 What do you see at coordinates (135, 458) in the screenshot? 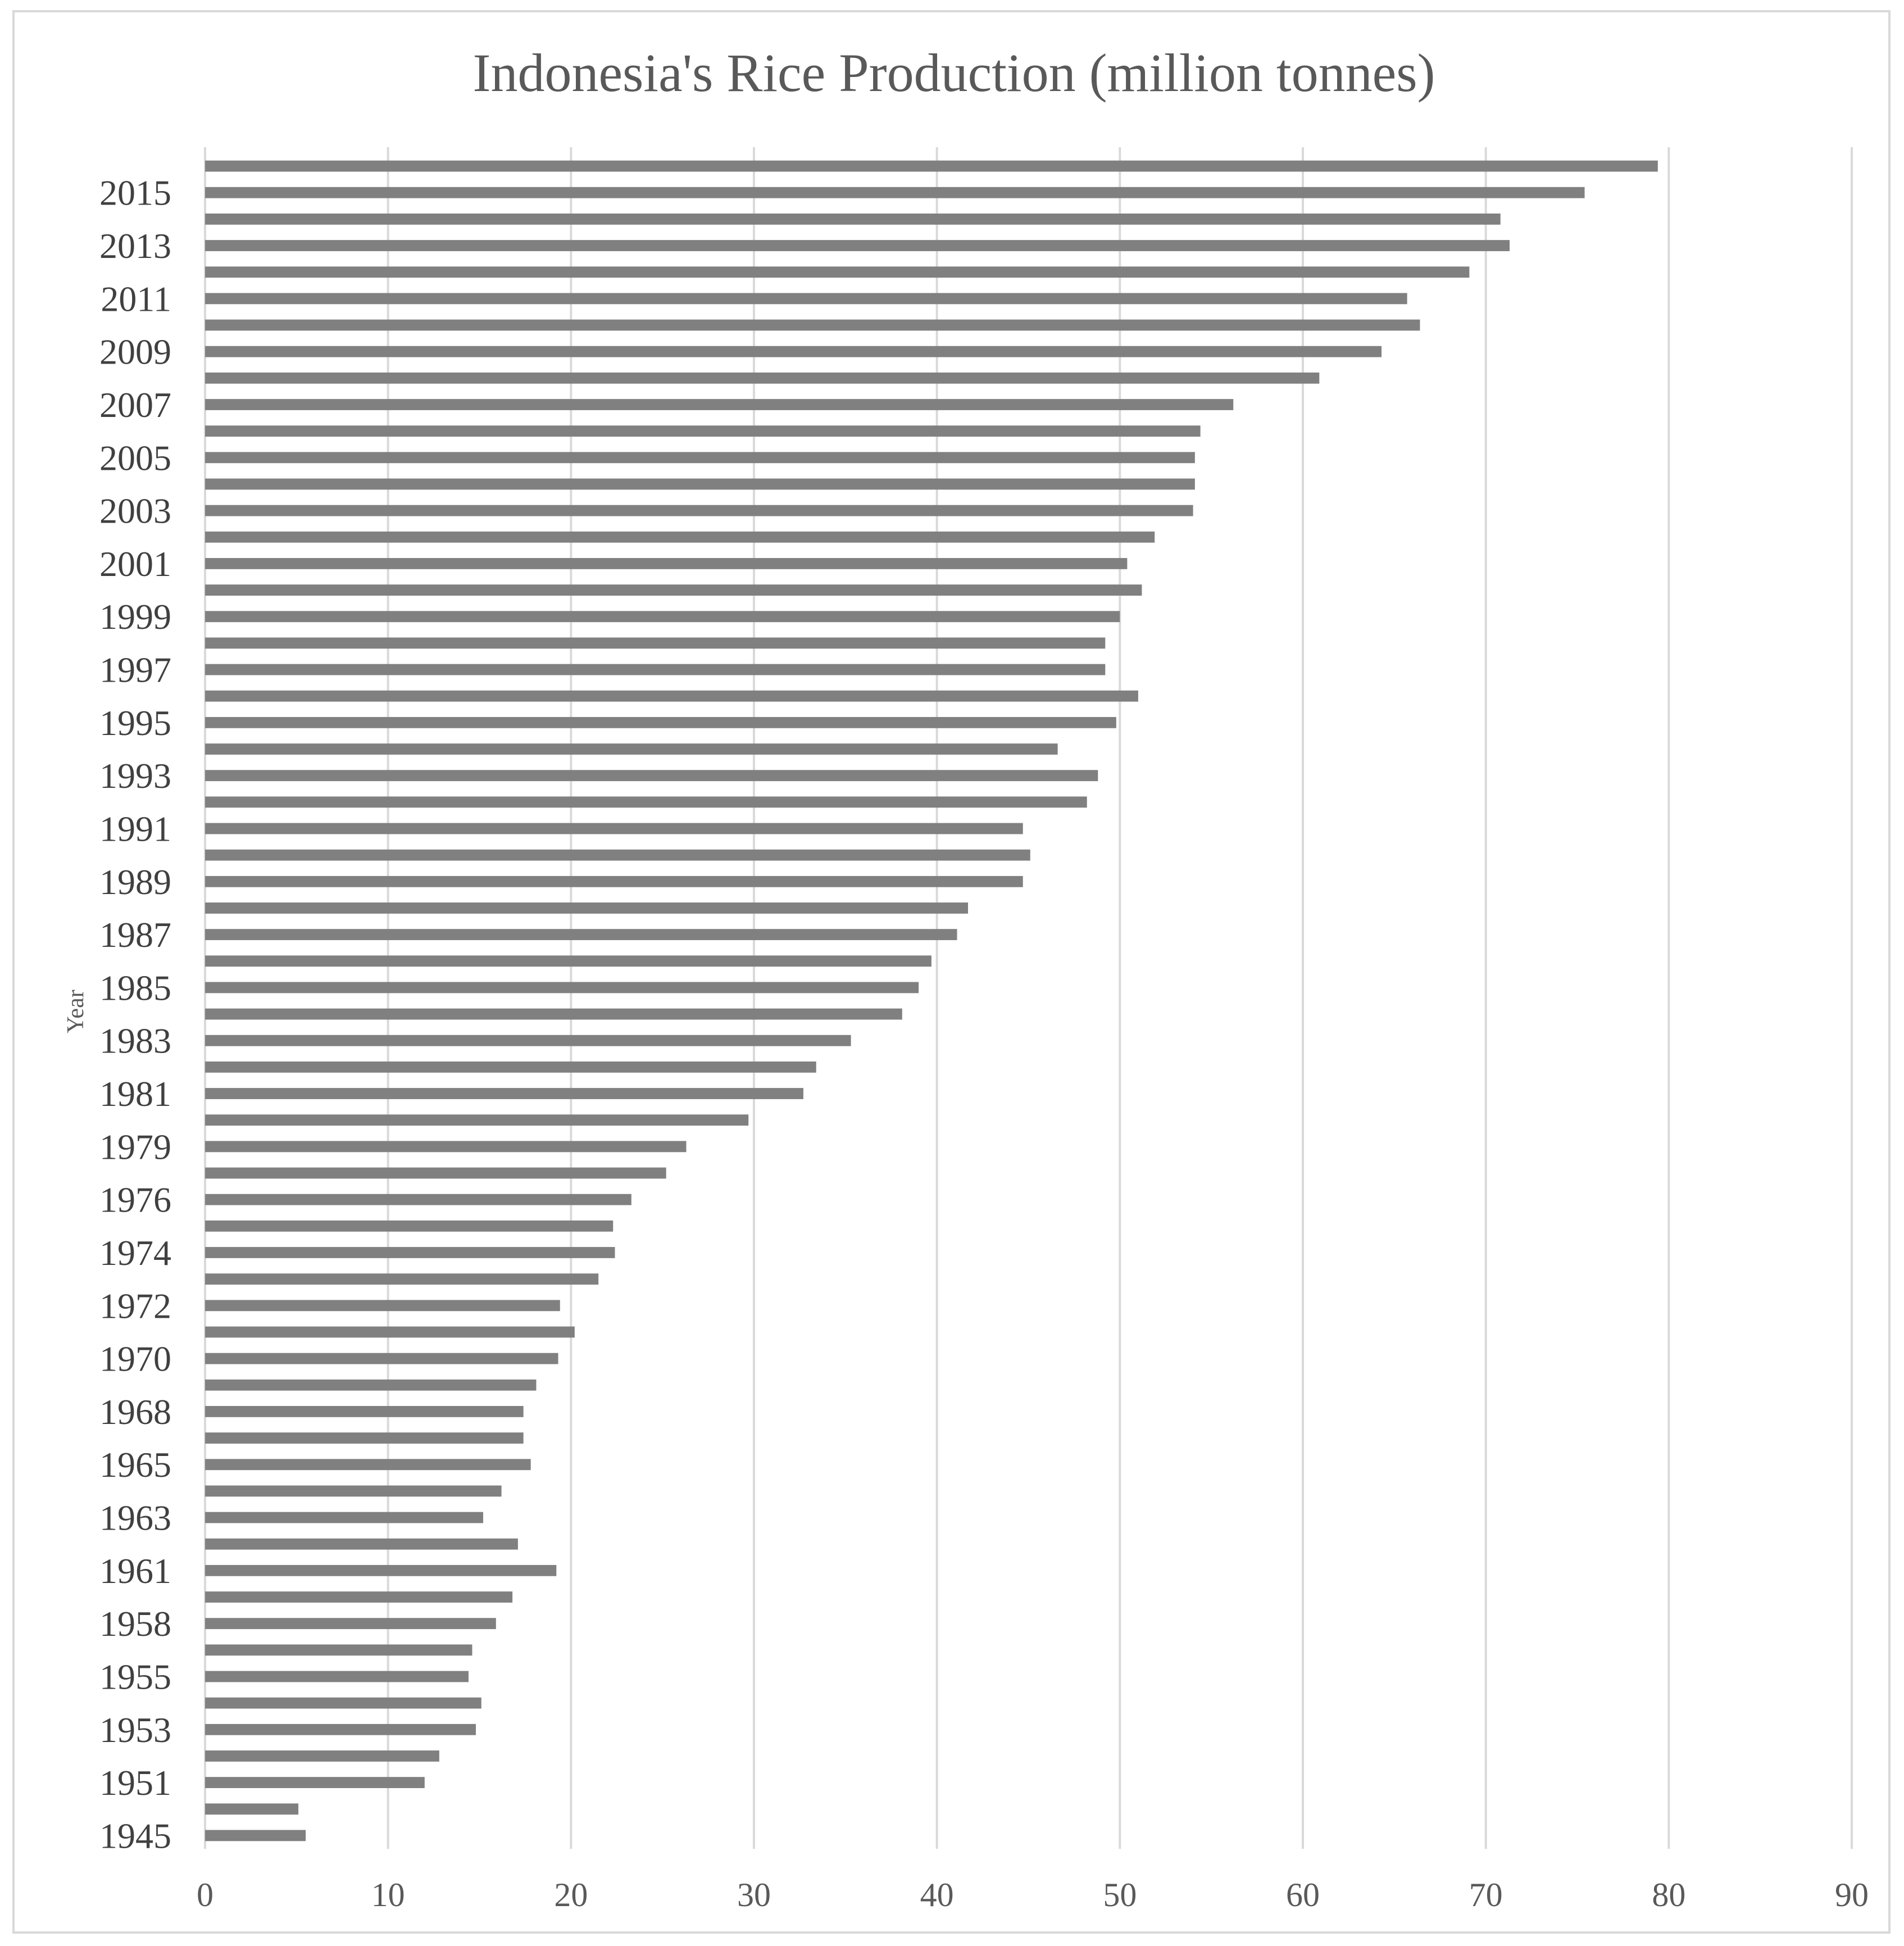
I see `y-category-label: 2005` at bounding box center [135, 458].